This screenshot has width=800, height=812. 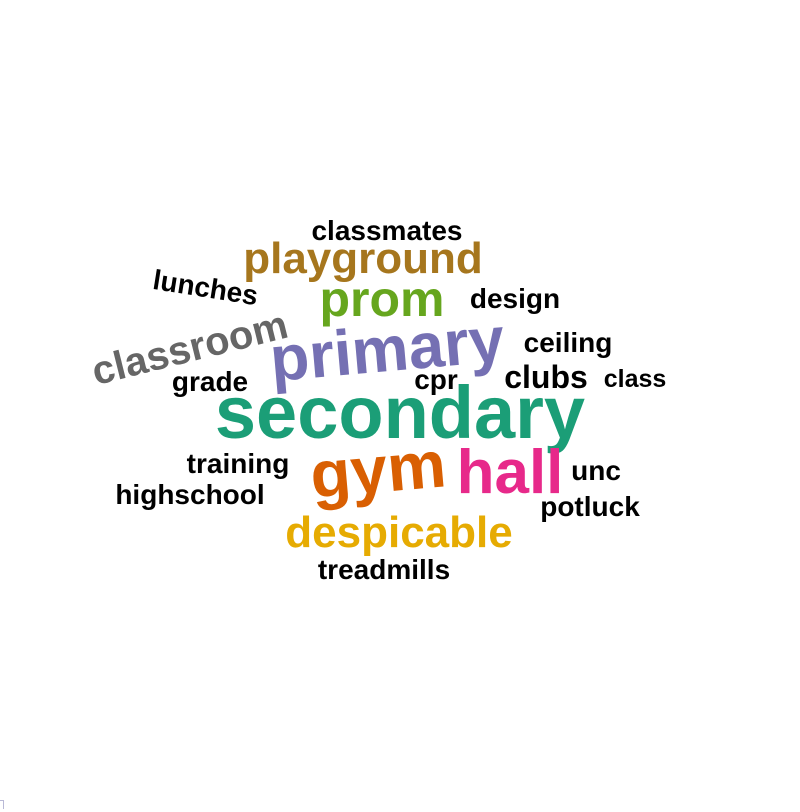 I want to click on word-highschool: highschool, so click(x=189, y=494).